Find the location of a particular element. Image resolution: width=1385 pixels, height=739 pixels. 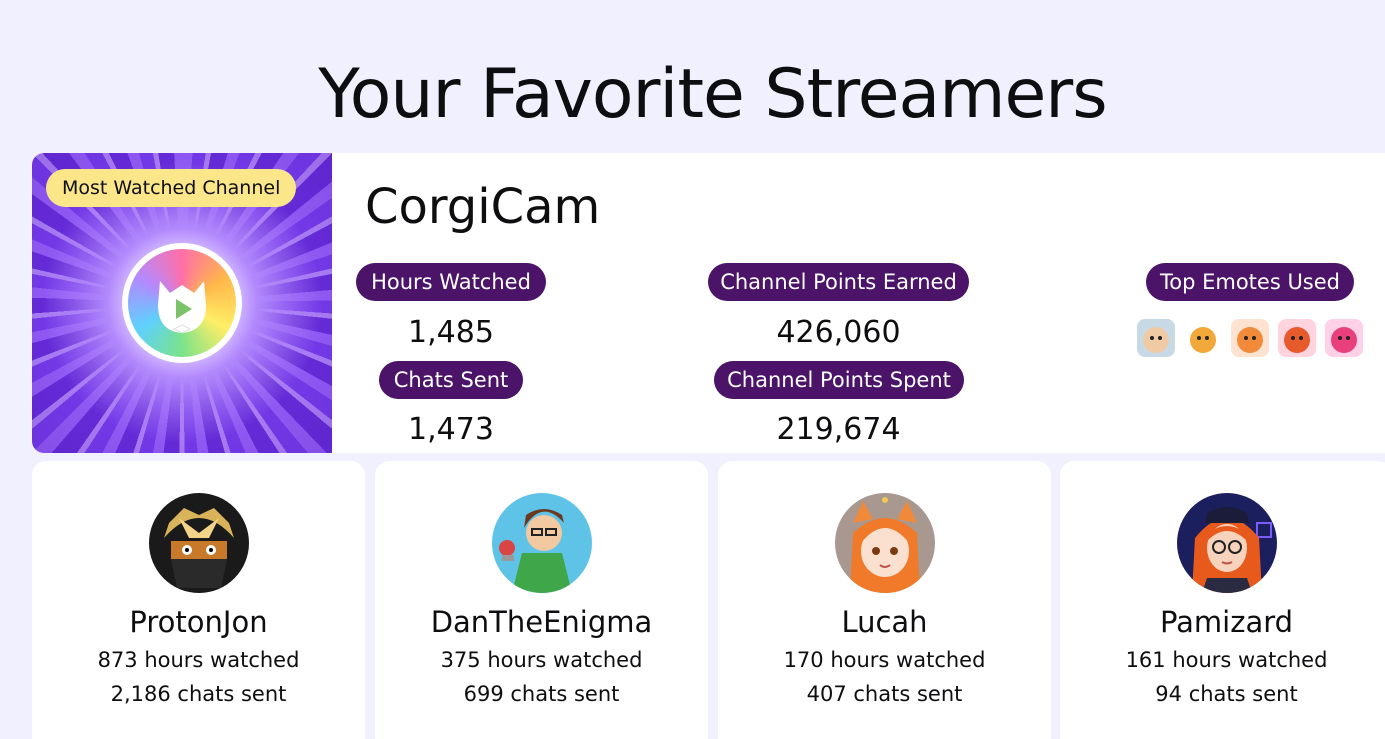

channel-logo-icon is located at coordinates (182, 303).